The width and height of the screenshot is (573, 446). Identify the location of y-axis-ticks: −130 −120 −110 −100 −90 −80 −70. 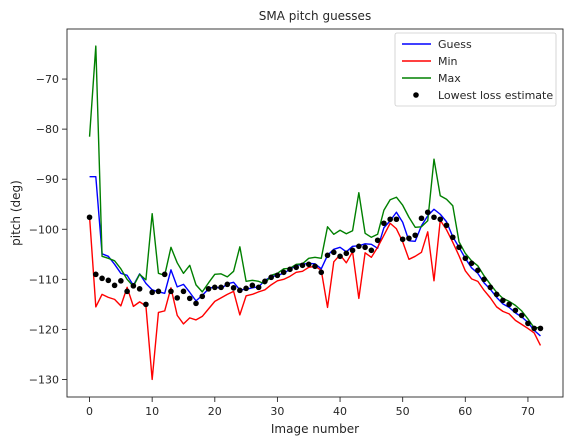
(48, 229).